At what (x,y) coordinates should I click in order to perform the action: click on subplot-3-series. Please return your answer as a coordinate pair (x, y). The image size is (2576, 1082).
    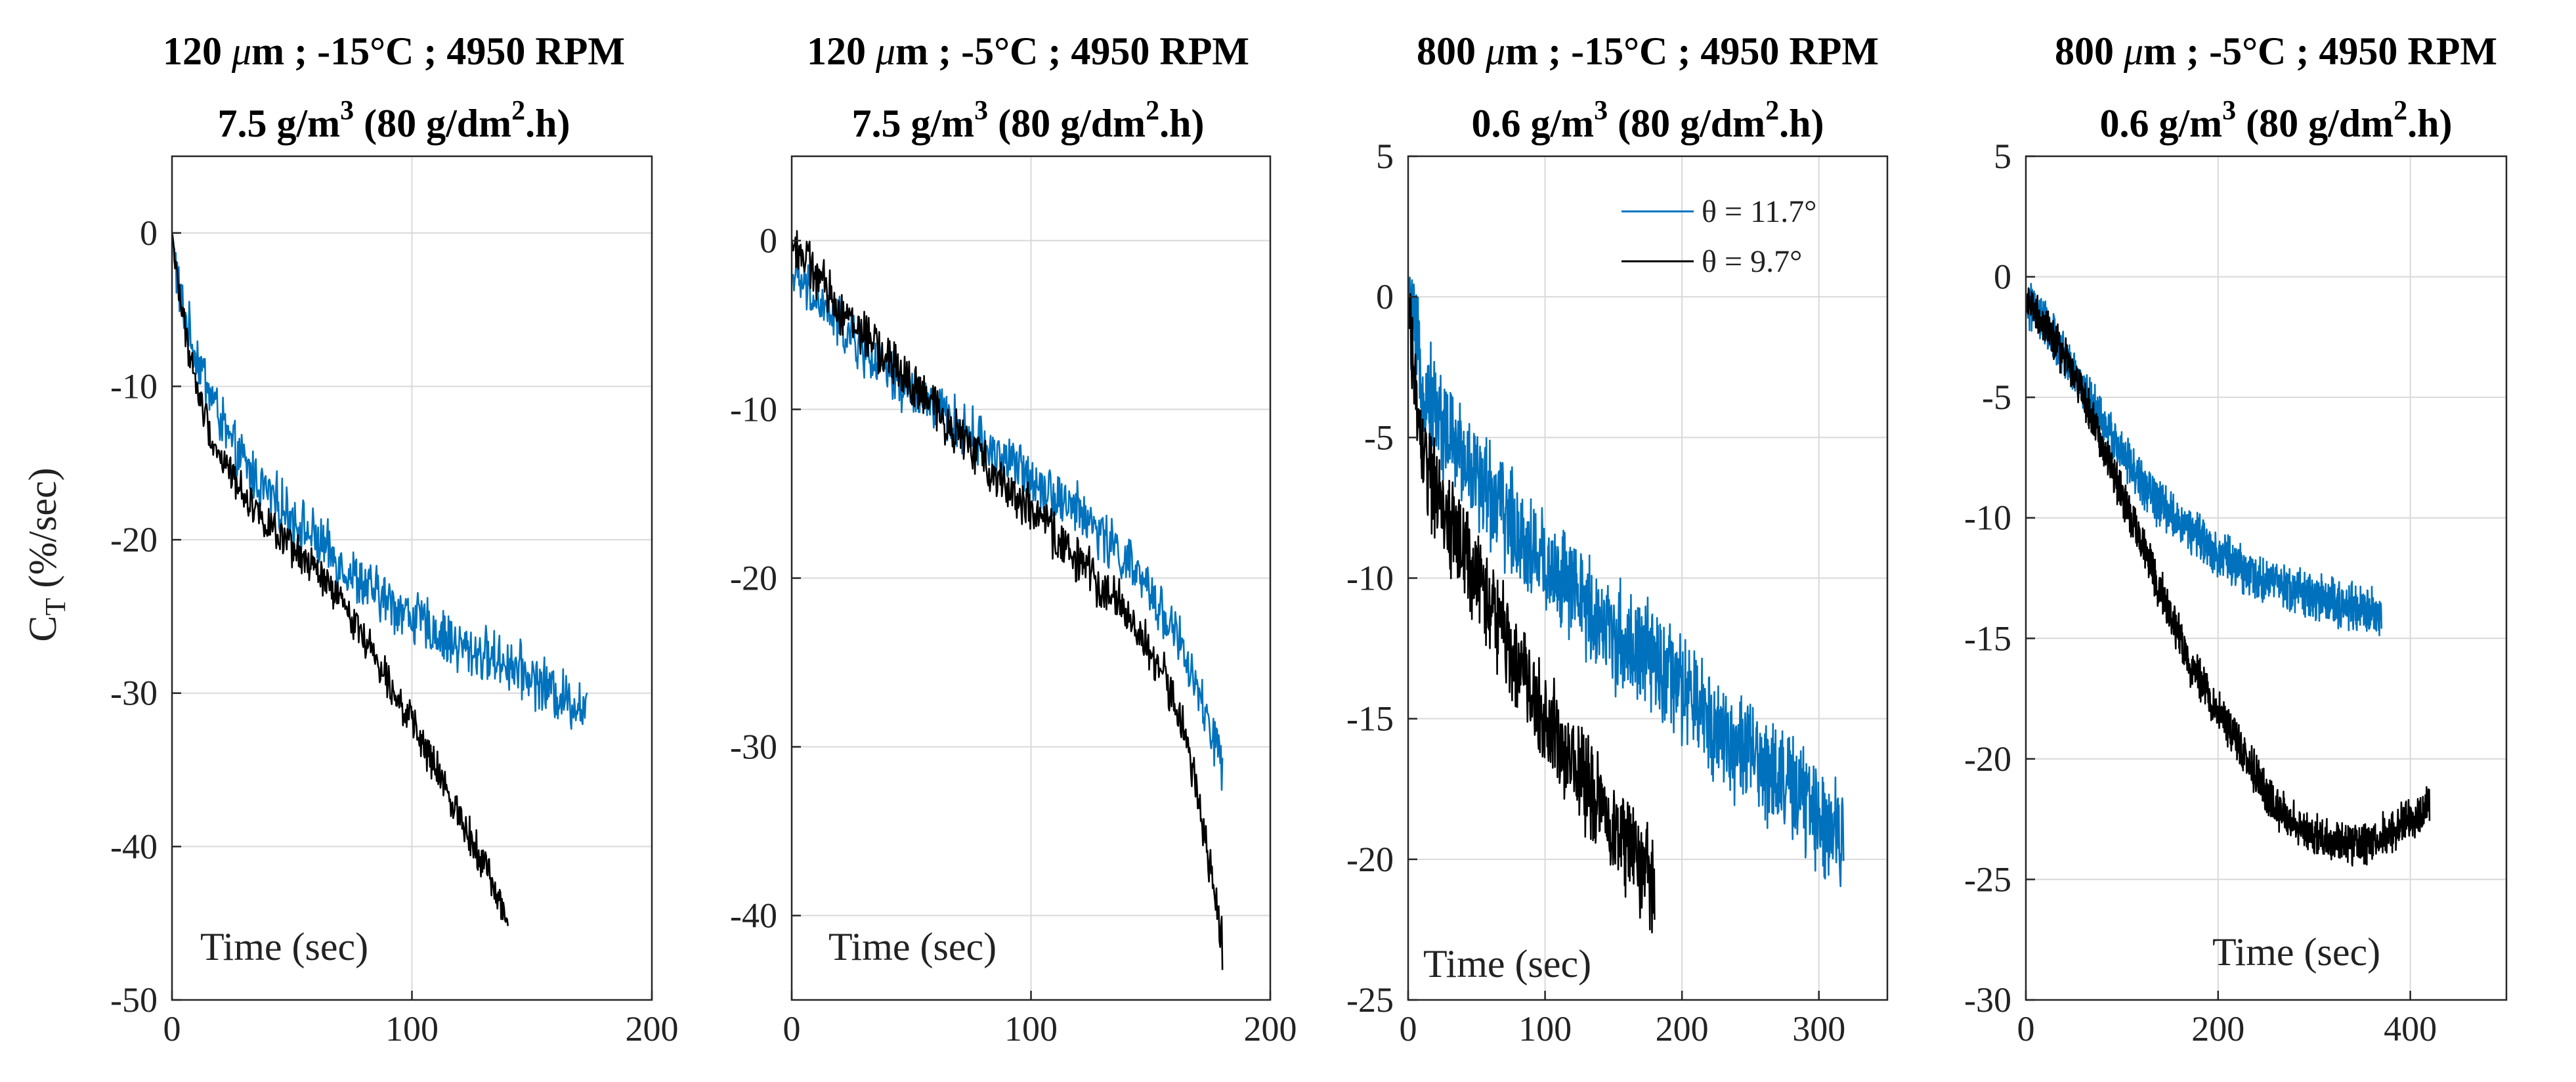
    Looking at the image, I should click on (1627, 605).